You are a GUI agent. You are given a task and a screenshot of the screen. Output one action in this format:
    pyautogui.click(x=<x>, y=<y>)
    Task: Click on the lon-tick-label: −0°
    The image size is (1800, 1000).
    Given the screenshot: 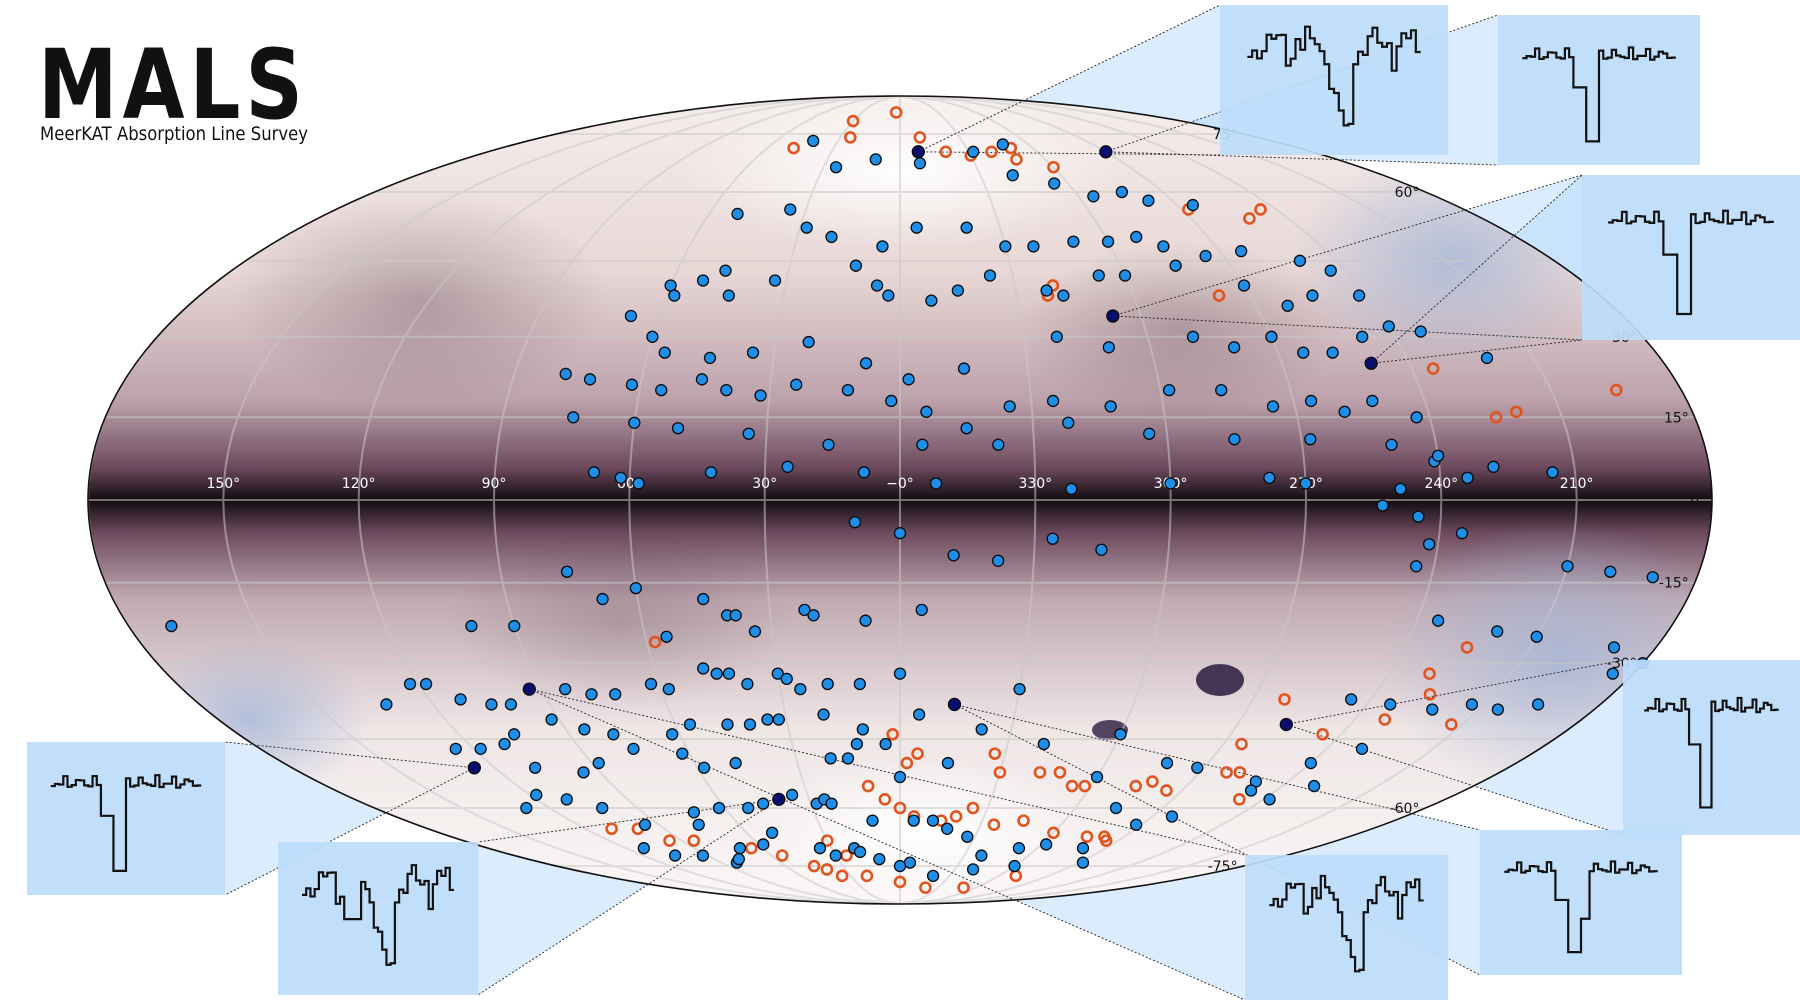 What is the action you would take?
    pyautogui.click(x=900, y=484)
    